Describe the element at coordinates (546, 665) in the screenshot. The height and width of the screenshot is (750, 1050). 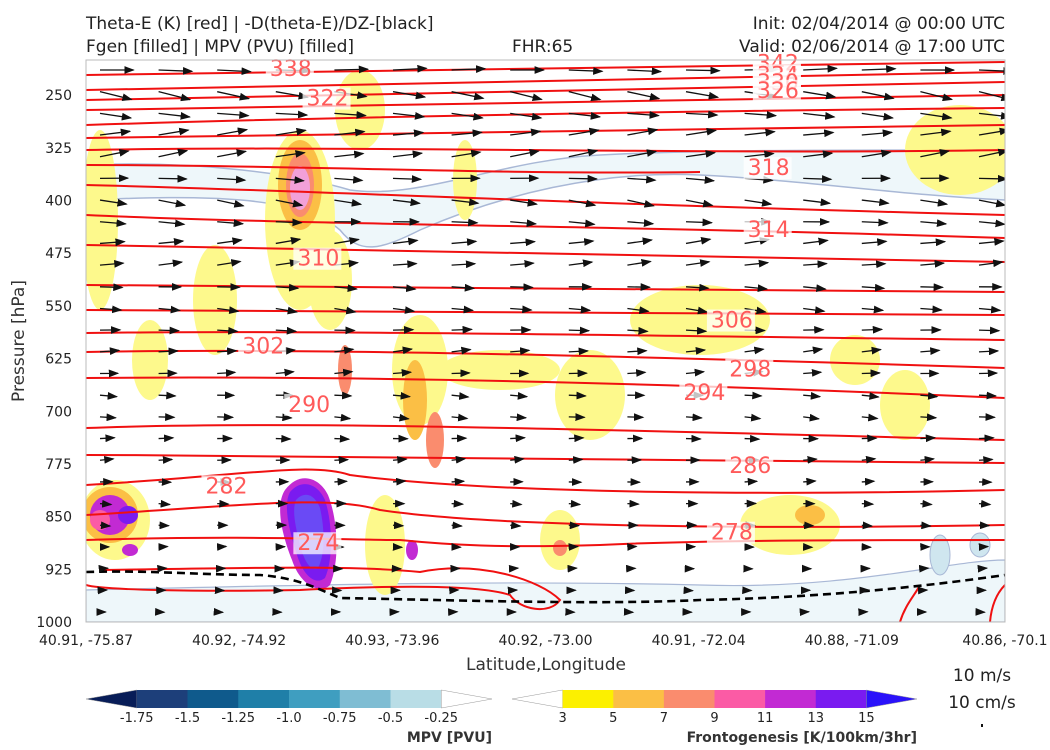
I see `x-axis-label: Latitude,Longitude` at that location.